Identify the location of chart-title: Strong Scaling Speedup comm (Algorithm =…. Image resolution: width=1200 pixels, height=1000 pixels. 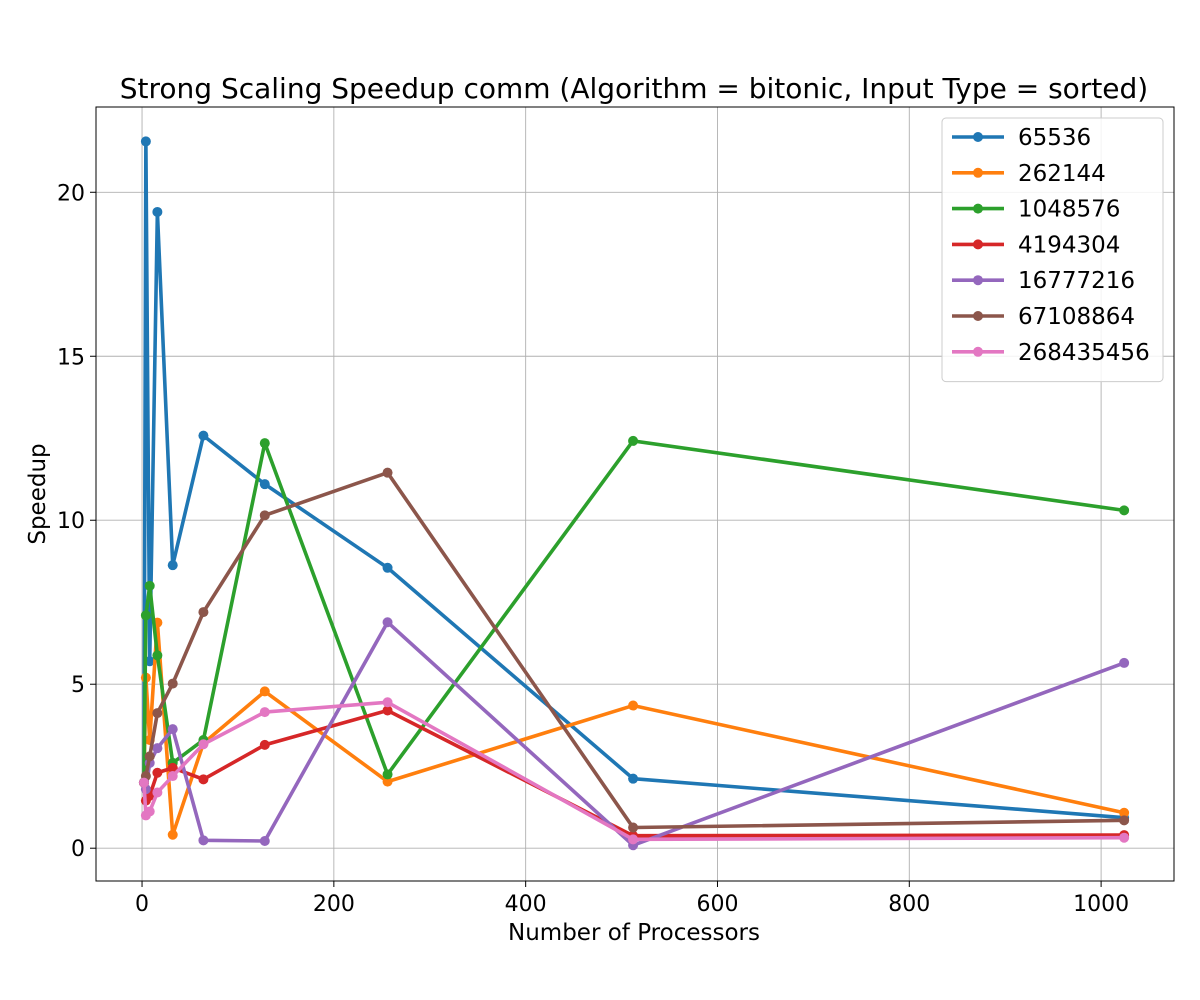
(634, 88).